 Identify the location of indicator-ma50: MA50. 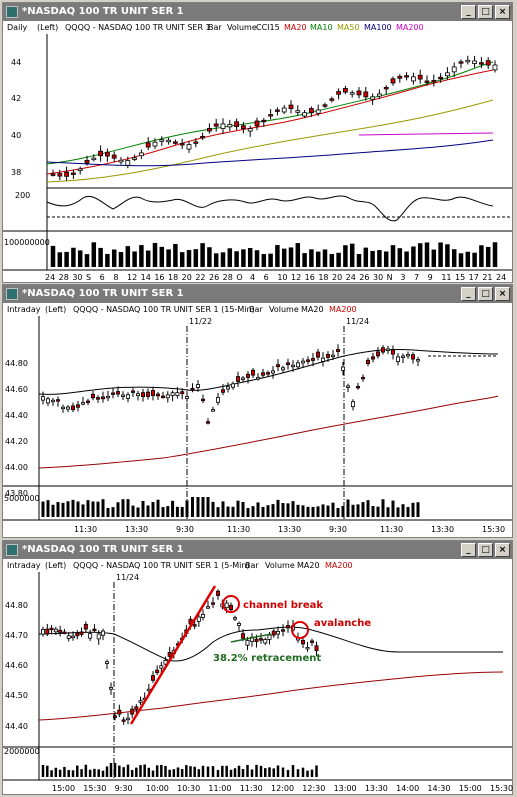
(348, 27).